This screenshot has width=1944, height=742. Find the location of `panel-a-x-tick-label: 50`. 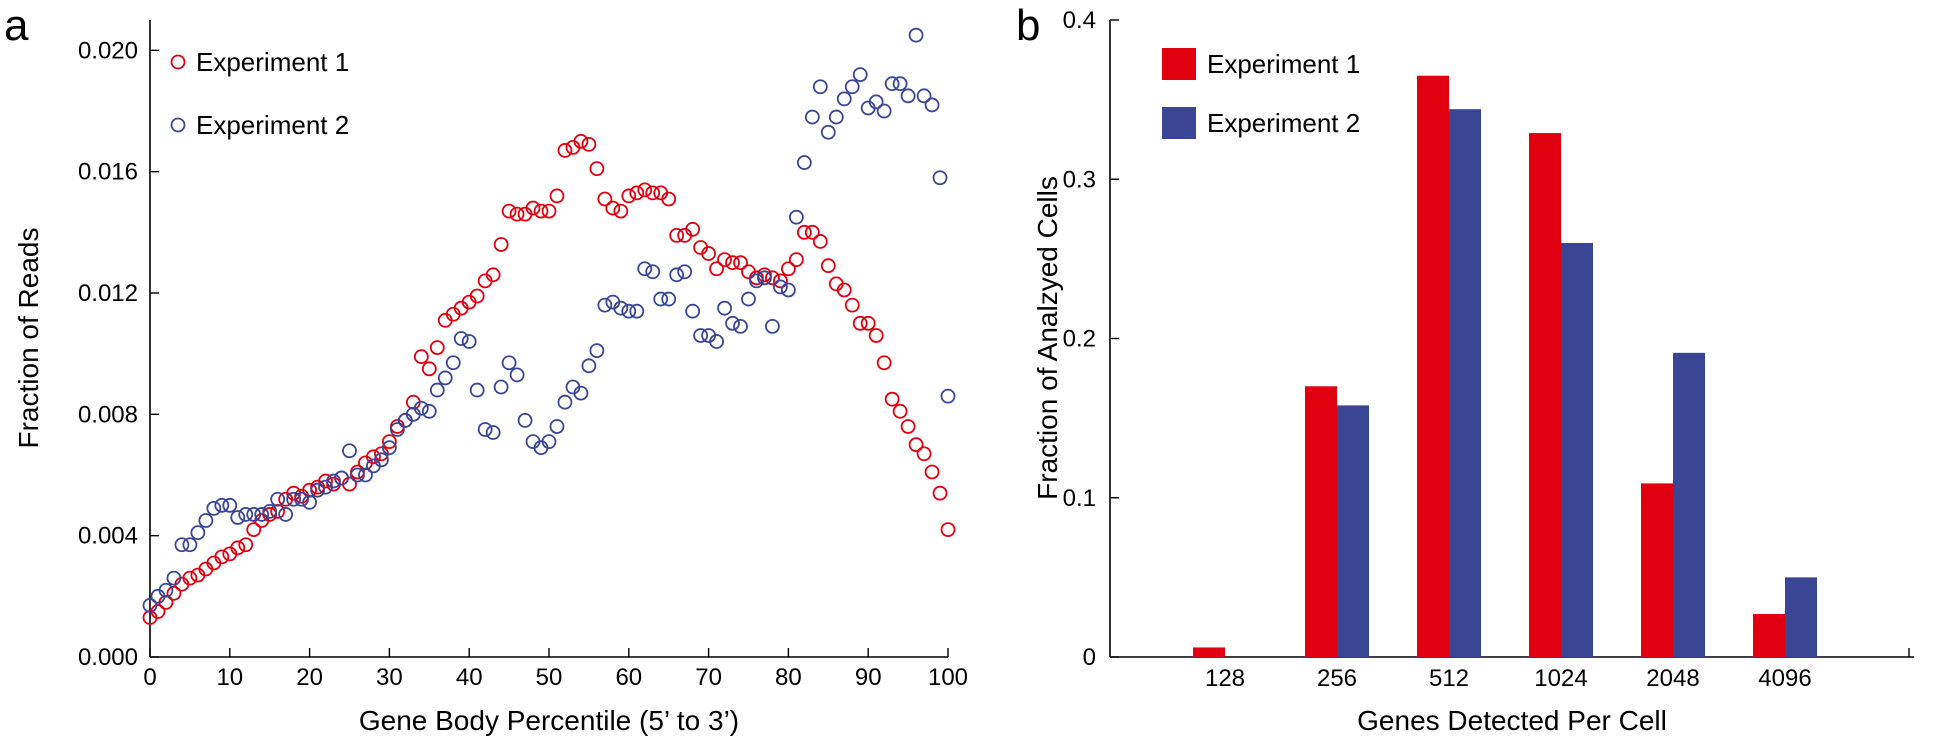

panel-a-x-tick-label: 50 is located at coordinates (549, 677).